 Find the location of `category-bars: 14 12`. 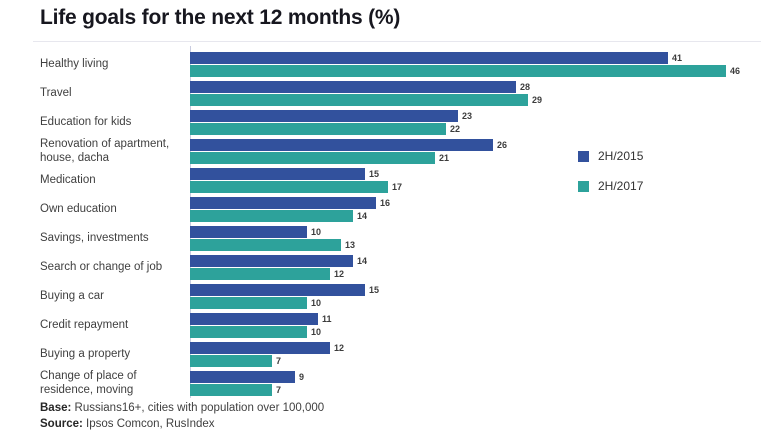

category-bars: 14 12 is located at coordinates (475, 268).